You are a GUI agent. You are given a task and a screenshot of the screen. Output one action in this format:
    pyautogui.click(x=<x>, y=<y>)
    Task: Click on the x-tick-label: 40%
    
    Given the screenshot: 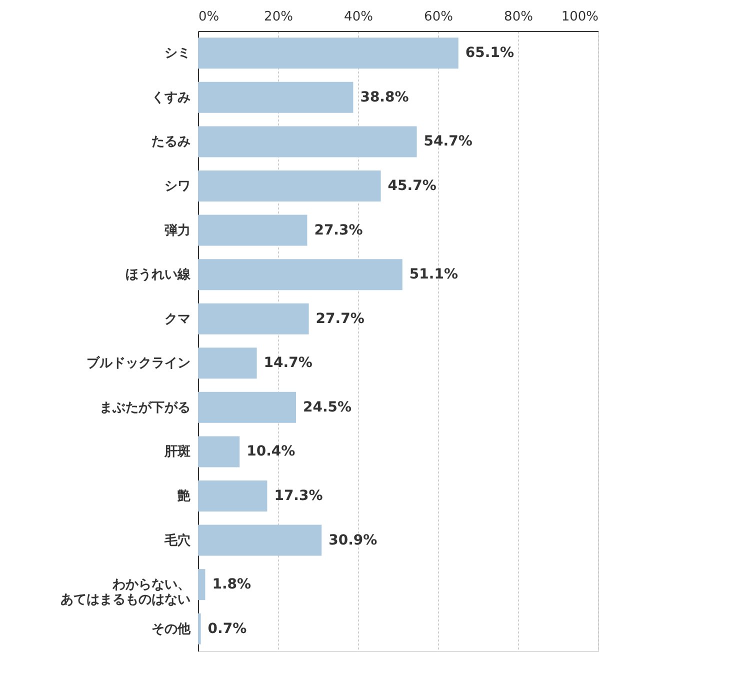 What is the action you would take?
    pyautogui.click(x=358, y=17)
    